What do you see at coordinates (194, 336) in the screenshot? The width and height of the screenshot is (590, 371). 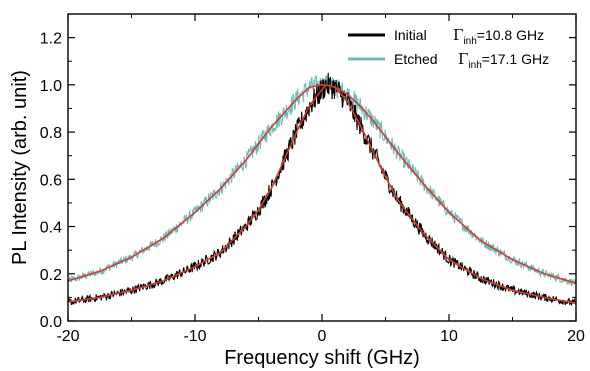 I see `x-tick-label: -10` at bounding box center [194, 336].